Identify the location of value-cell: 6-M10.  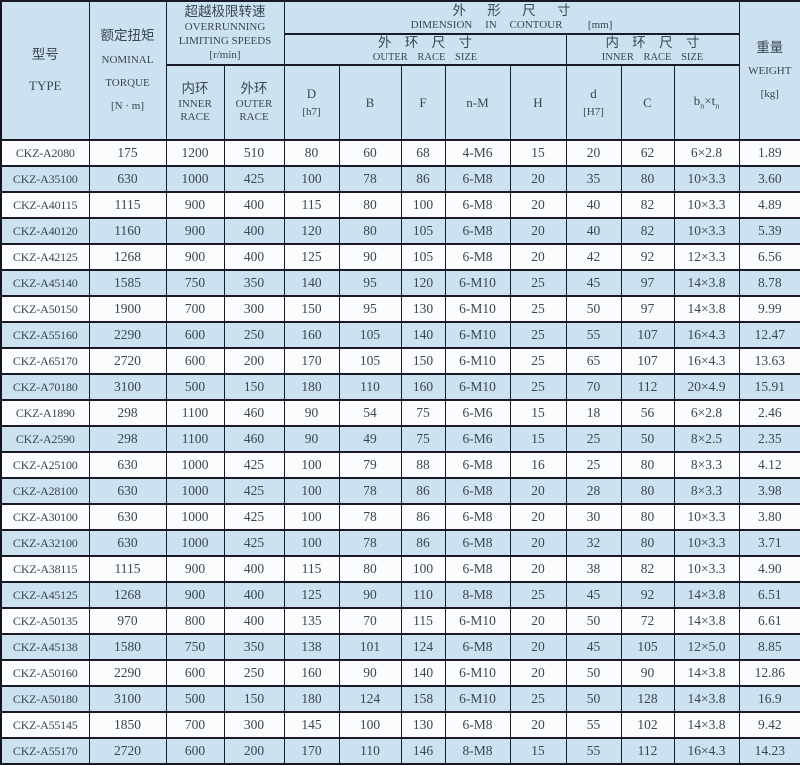
(477, 673).